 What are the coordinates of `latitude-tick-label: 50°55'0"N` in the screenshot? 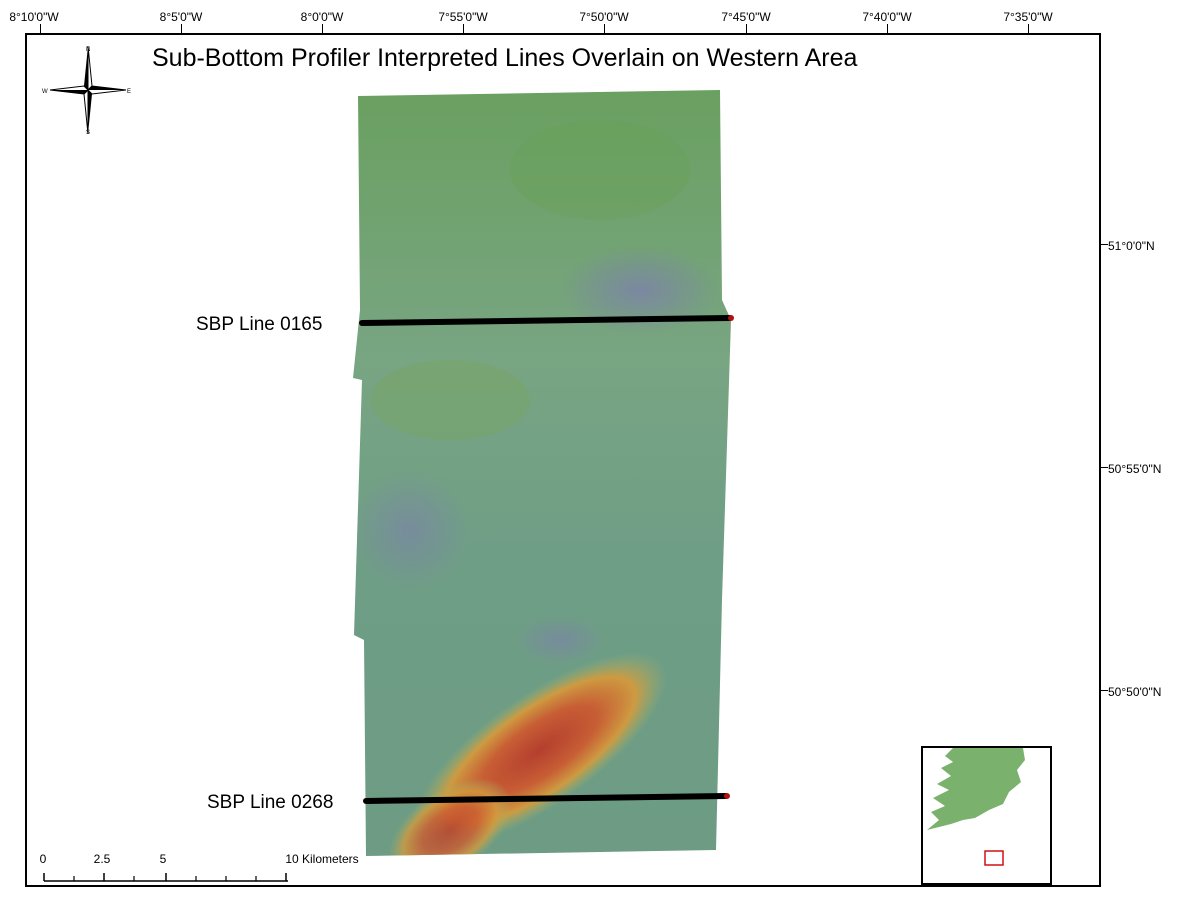 It's located at (1135, 469).